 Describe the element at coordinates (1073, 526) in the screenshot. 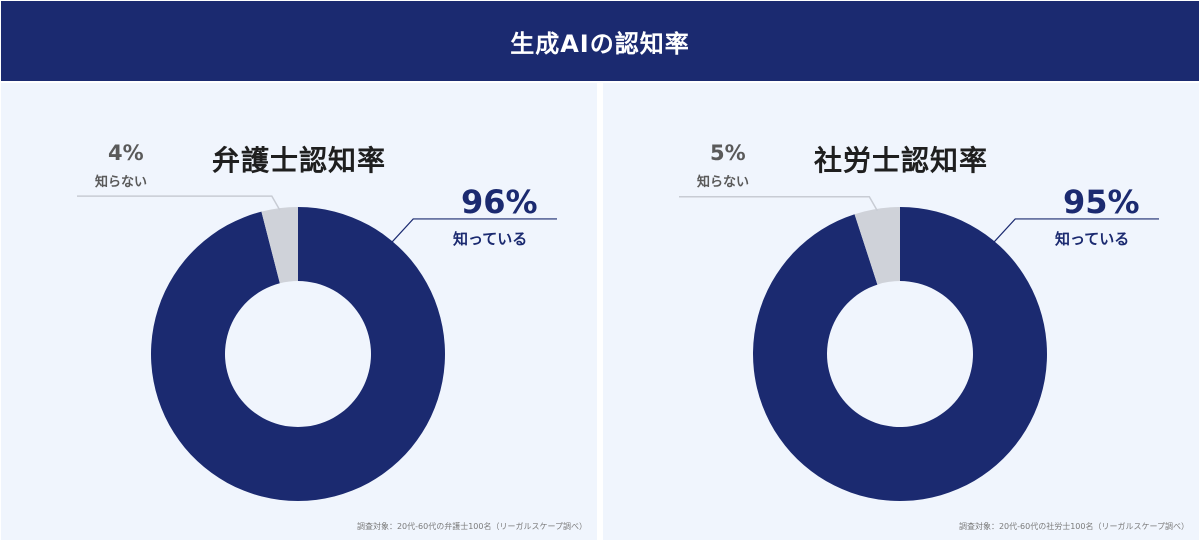

I see `source-note: 調査対象：20代-60代の社労士100名（リーガルスケープ調べ）` at that location.